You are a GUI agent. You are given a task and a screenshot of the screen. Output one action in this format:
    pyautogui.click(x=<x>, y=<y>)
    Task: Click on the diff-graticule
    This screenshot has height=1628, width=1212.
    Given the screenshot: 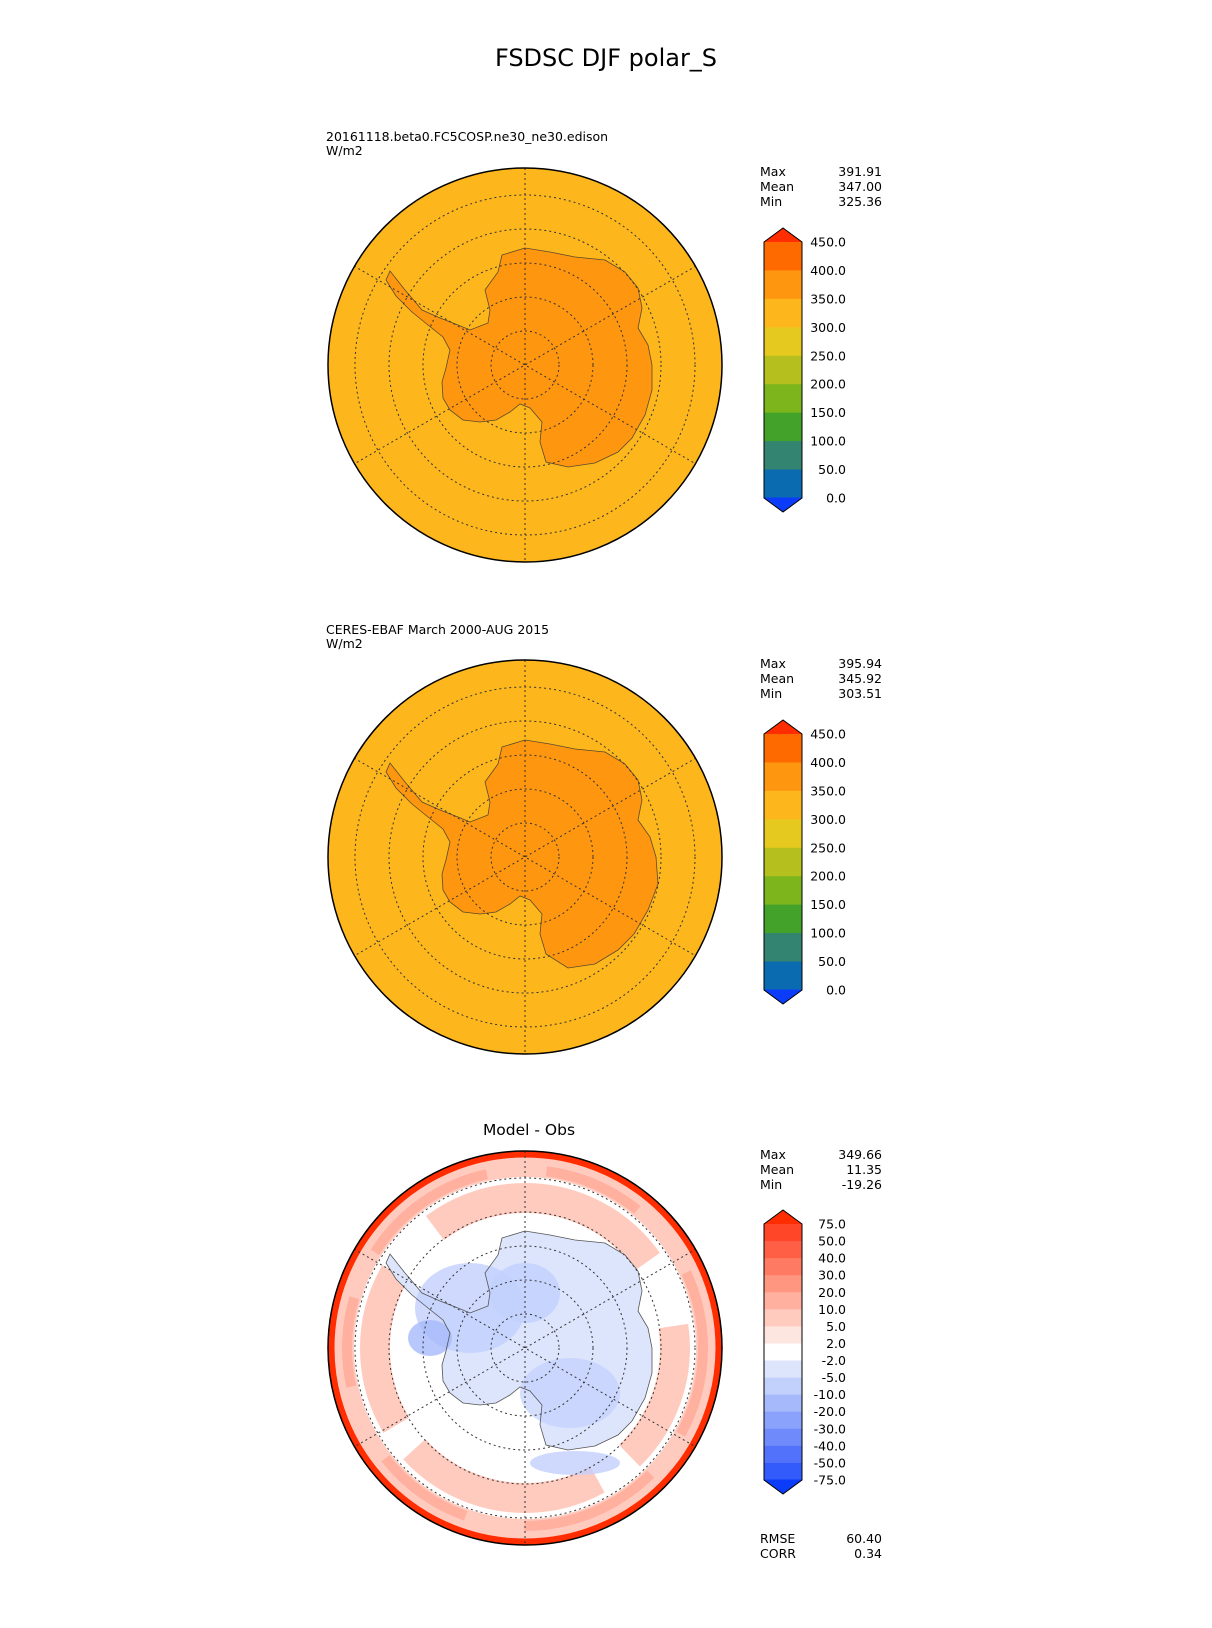 What is the action you would take?
    pyautogui.click(x=525, y=1348)
    